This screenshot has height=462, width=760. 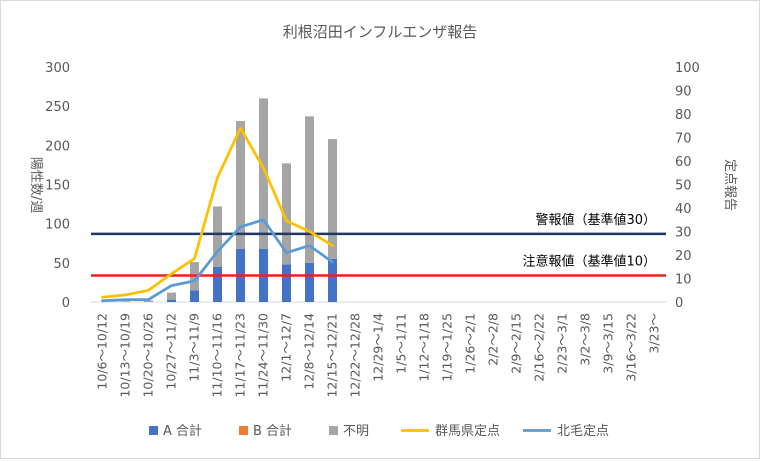 I want to click on line-series, so click(x=217, y=214).